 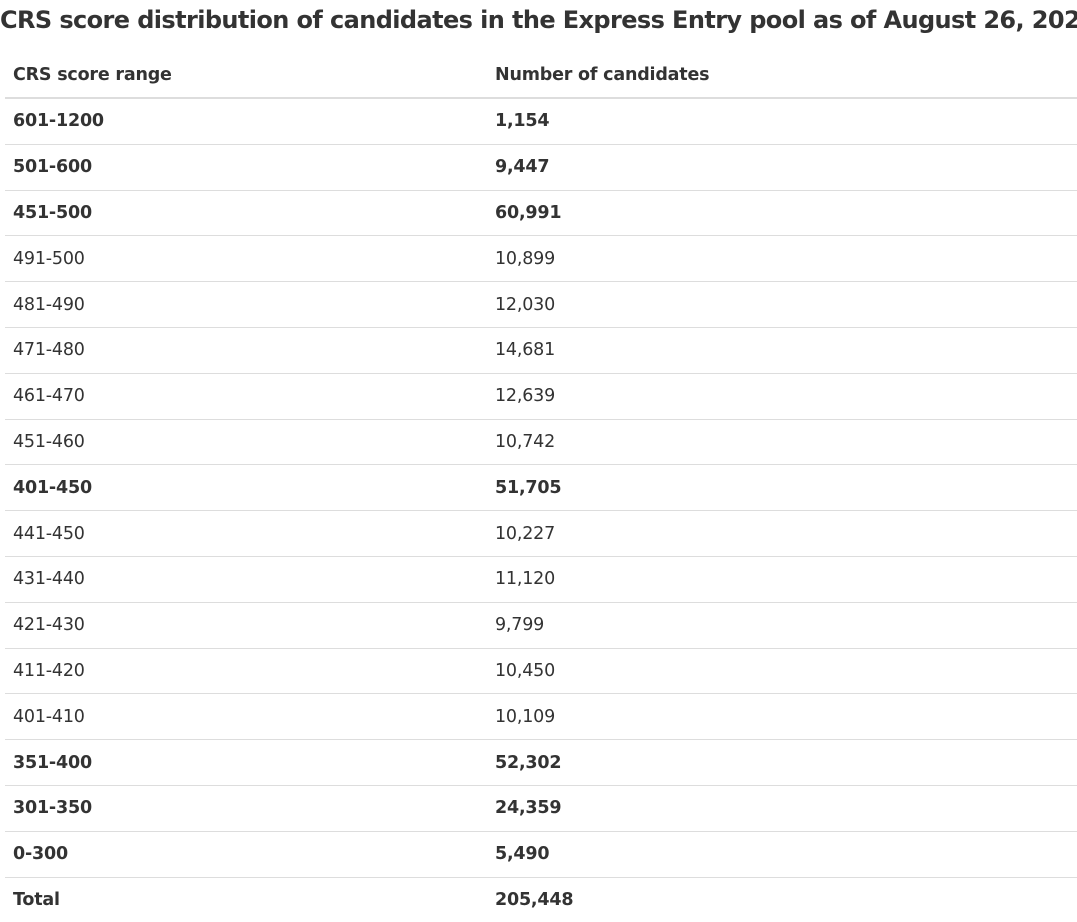 I want to click on table-row: 401-450 51,705, so click(x=541, y=488).